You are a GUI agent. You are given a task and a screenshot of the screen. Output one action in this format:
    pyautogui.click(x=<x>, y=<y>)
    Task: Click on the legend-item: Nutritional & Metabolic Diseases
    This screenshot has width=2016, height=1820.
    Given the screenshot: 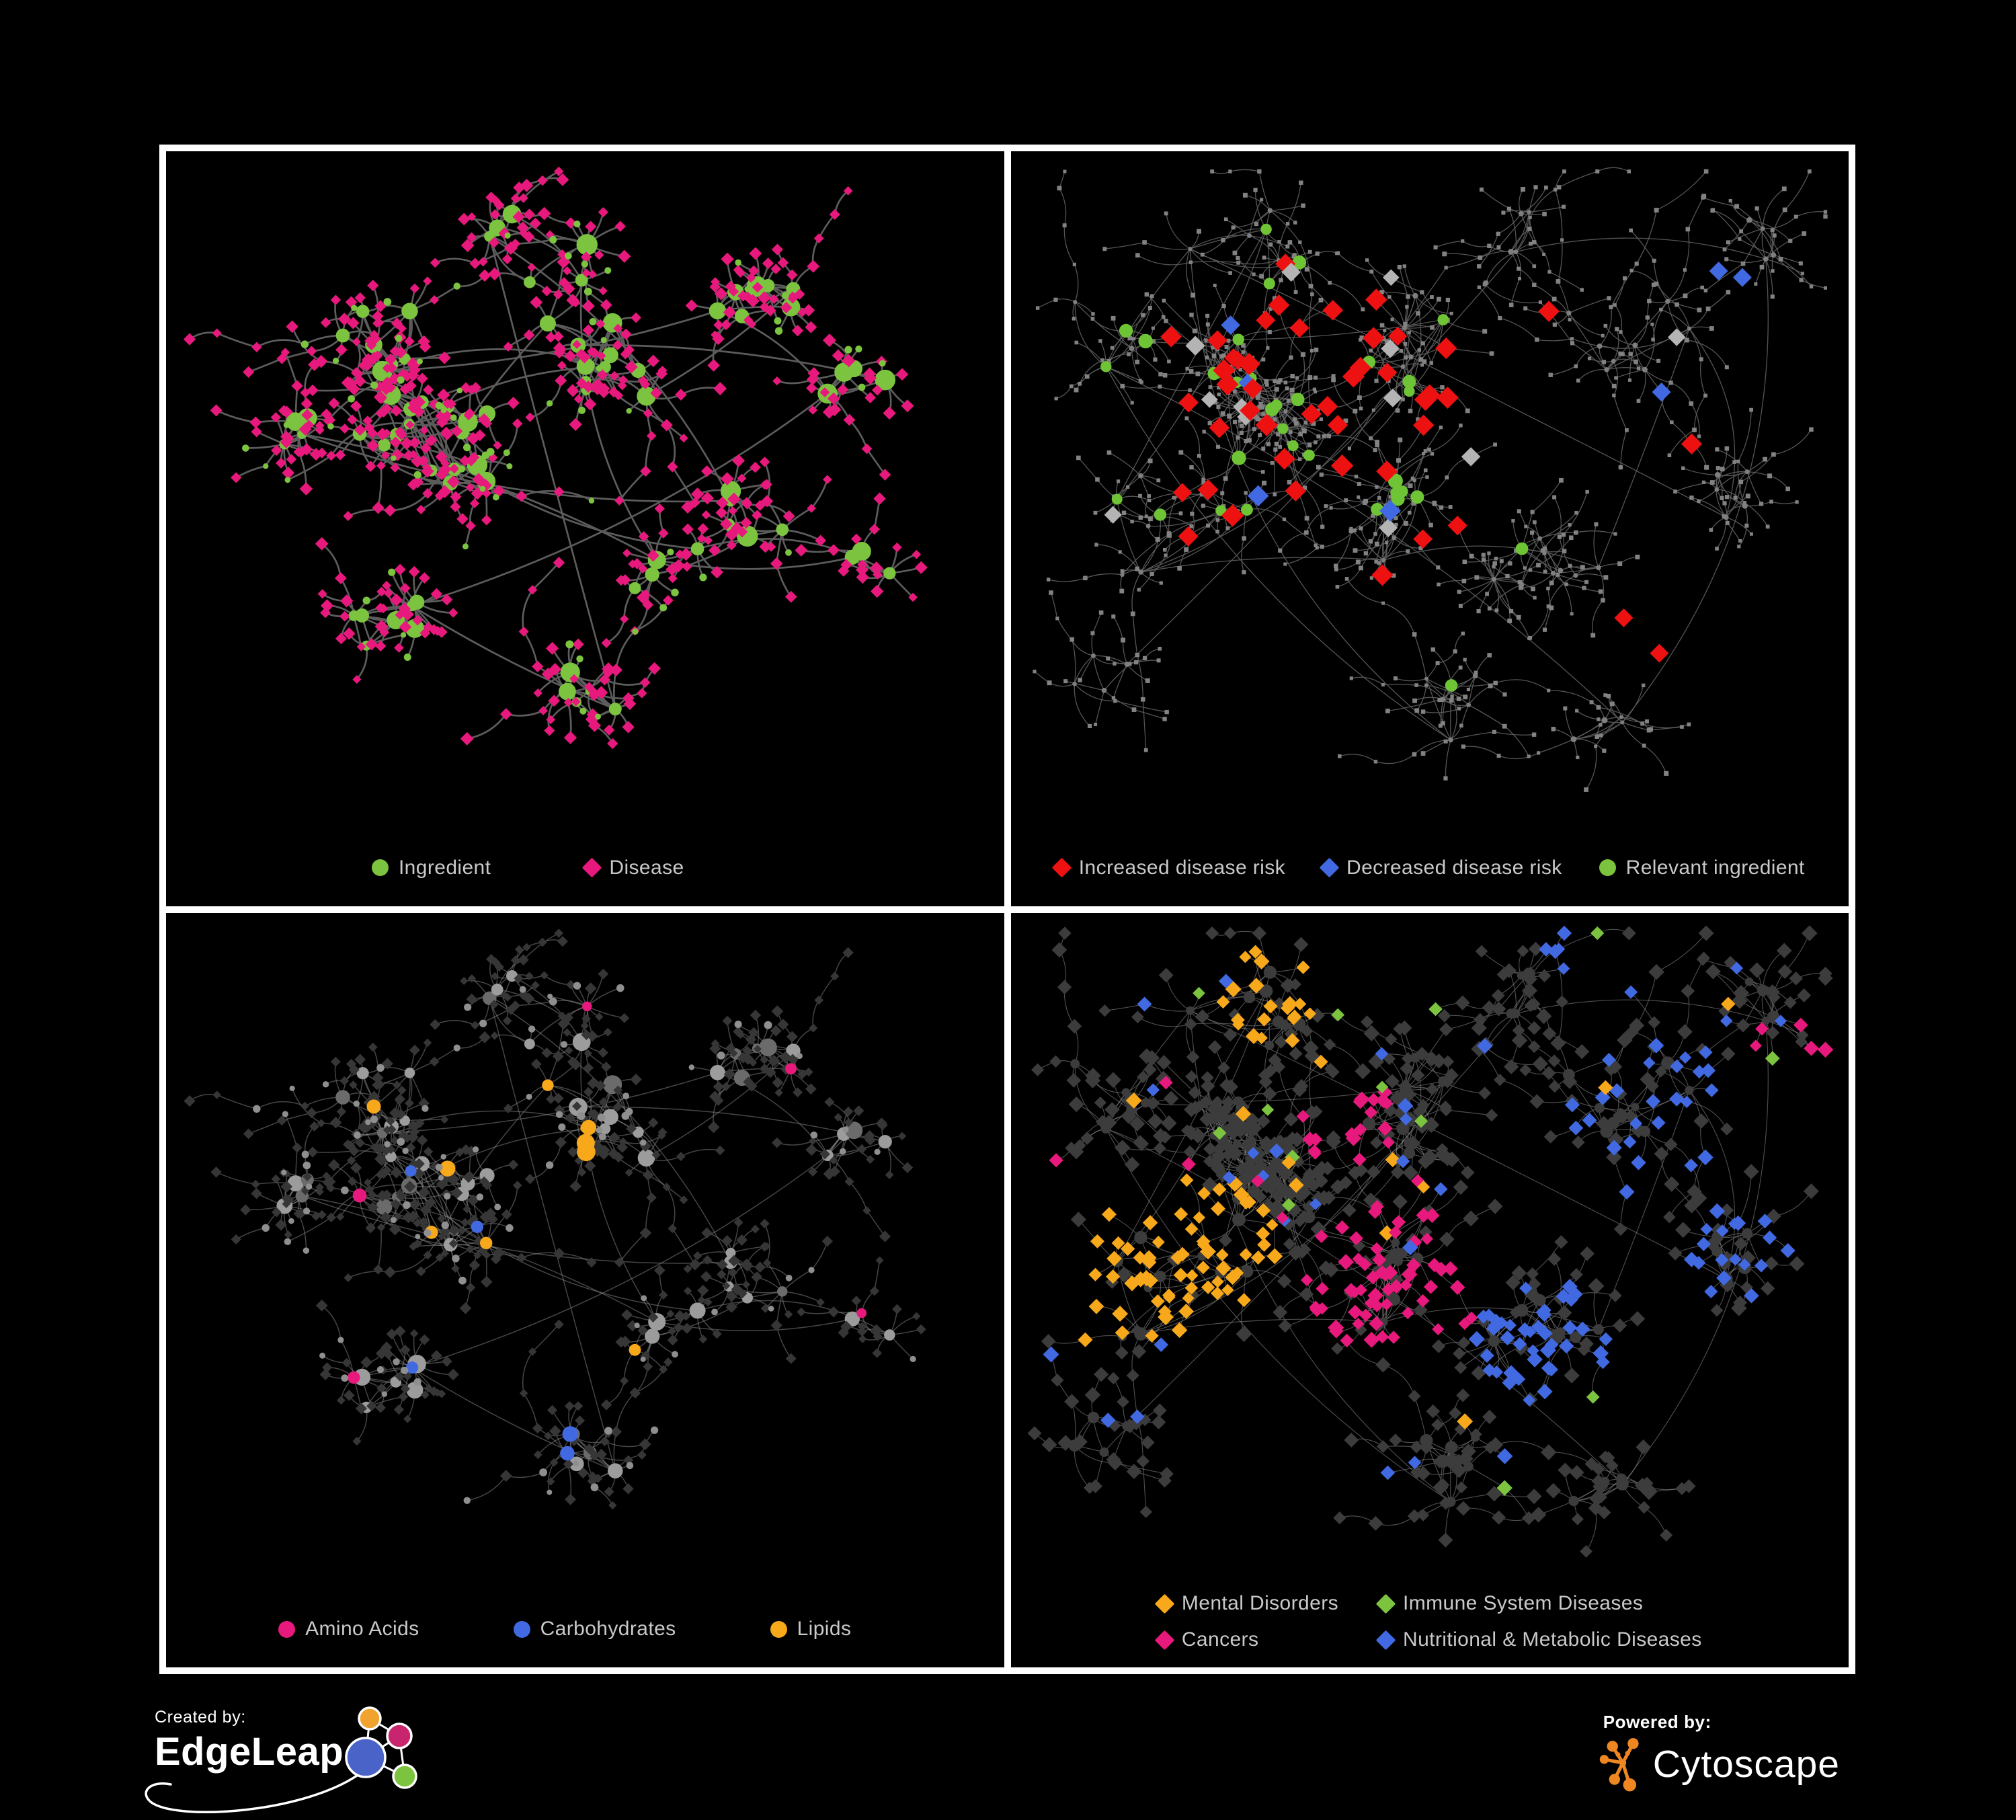 What is the action you would take?
    pyautogui.click(x=1538, y=1639)
    